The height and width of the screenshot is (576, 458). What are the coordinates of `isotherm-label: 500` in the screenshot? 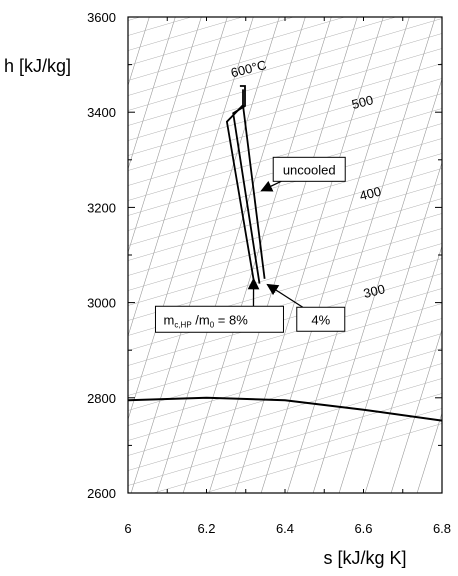 It's located at (362, 102).